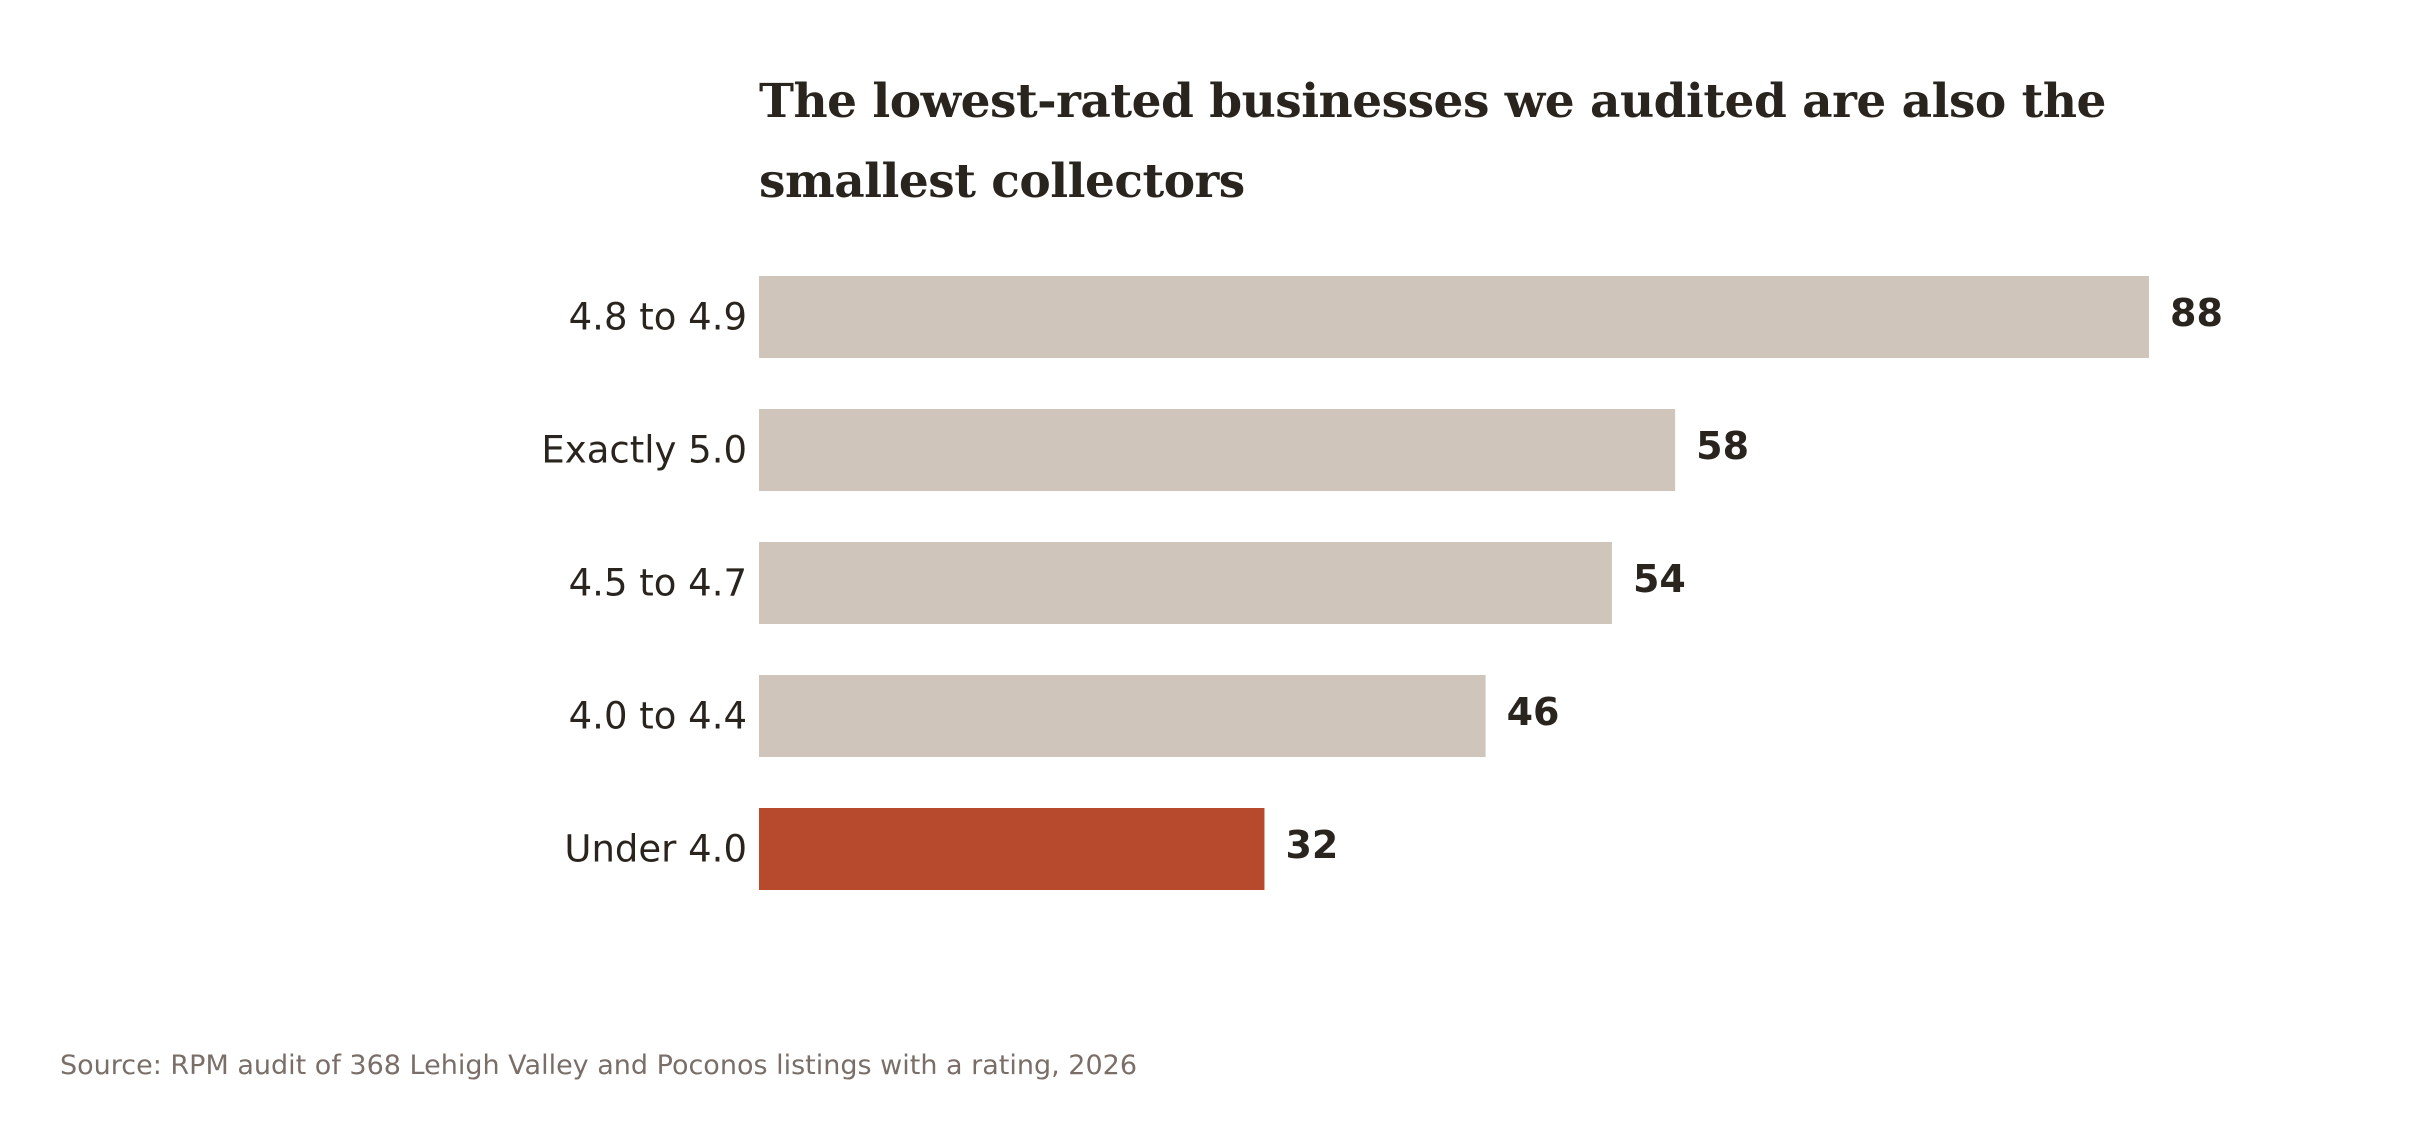 This screenshot has width=2424, height=1139. What do you see at coordinates (655, 849) in the screenshot?
I see `category-label: Under 4.0` at bounding box center [655, 849].